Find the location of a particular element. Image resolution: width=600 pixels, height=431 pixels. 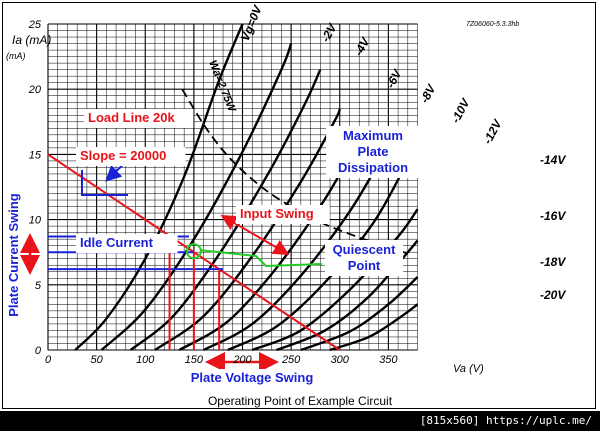

input-swing-label: Input Swing is located at coordinates (283, 214).